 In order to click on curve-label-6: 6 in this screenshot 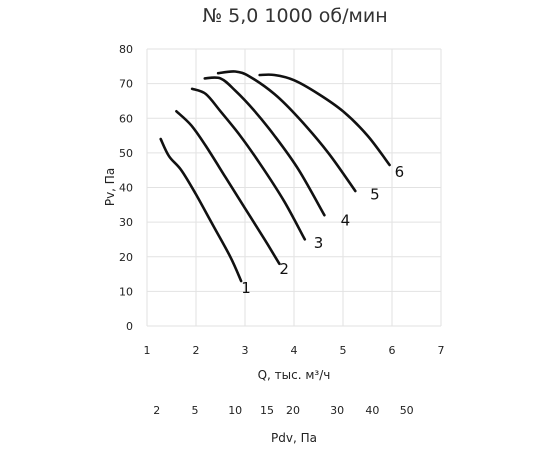, I will do `click(400, 172)`.